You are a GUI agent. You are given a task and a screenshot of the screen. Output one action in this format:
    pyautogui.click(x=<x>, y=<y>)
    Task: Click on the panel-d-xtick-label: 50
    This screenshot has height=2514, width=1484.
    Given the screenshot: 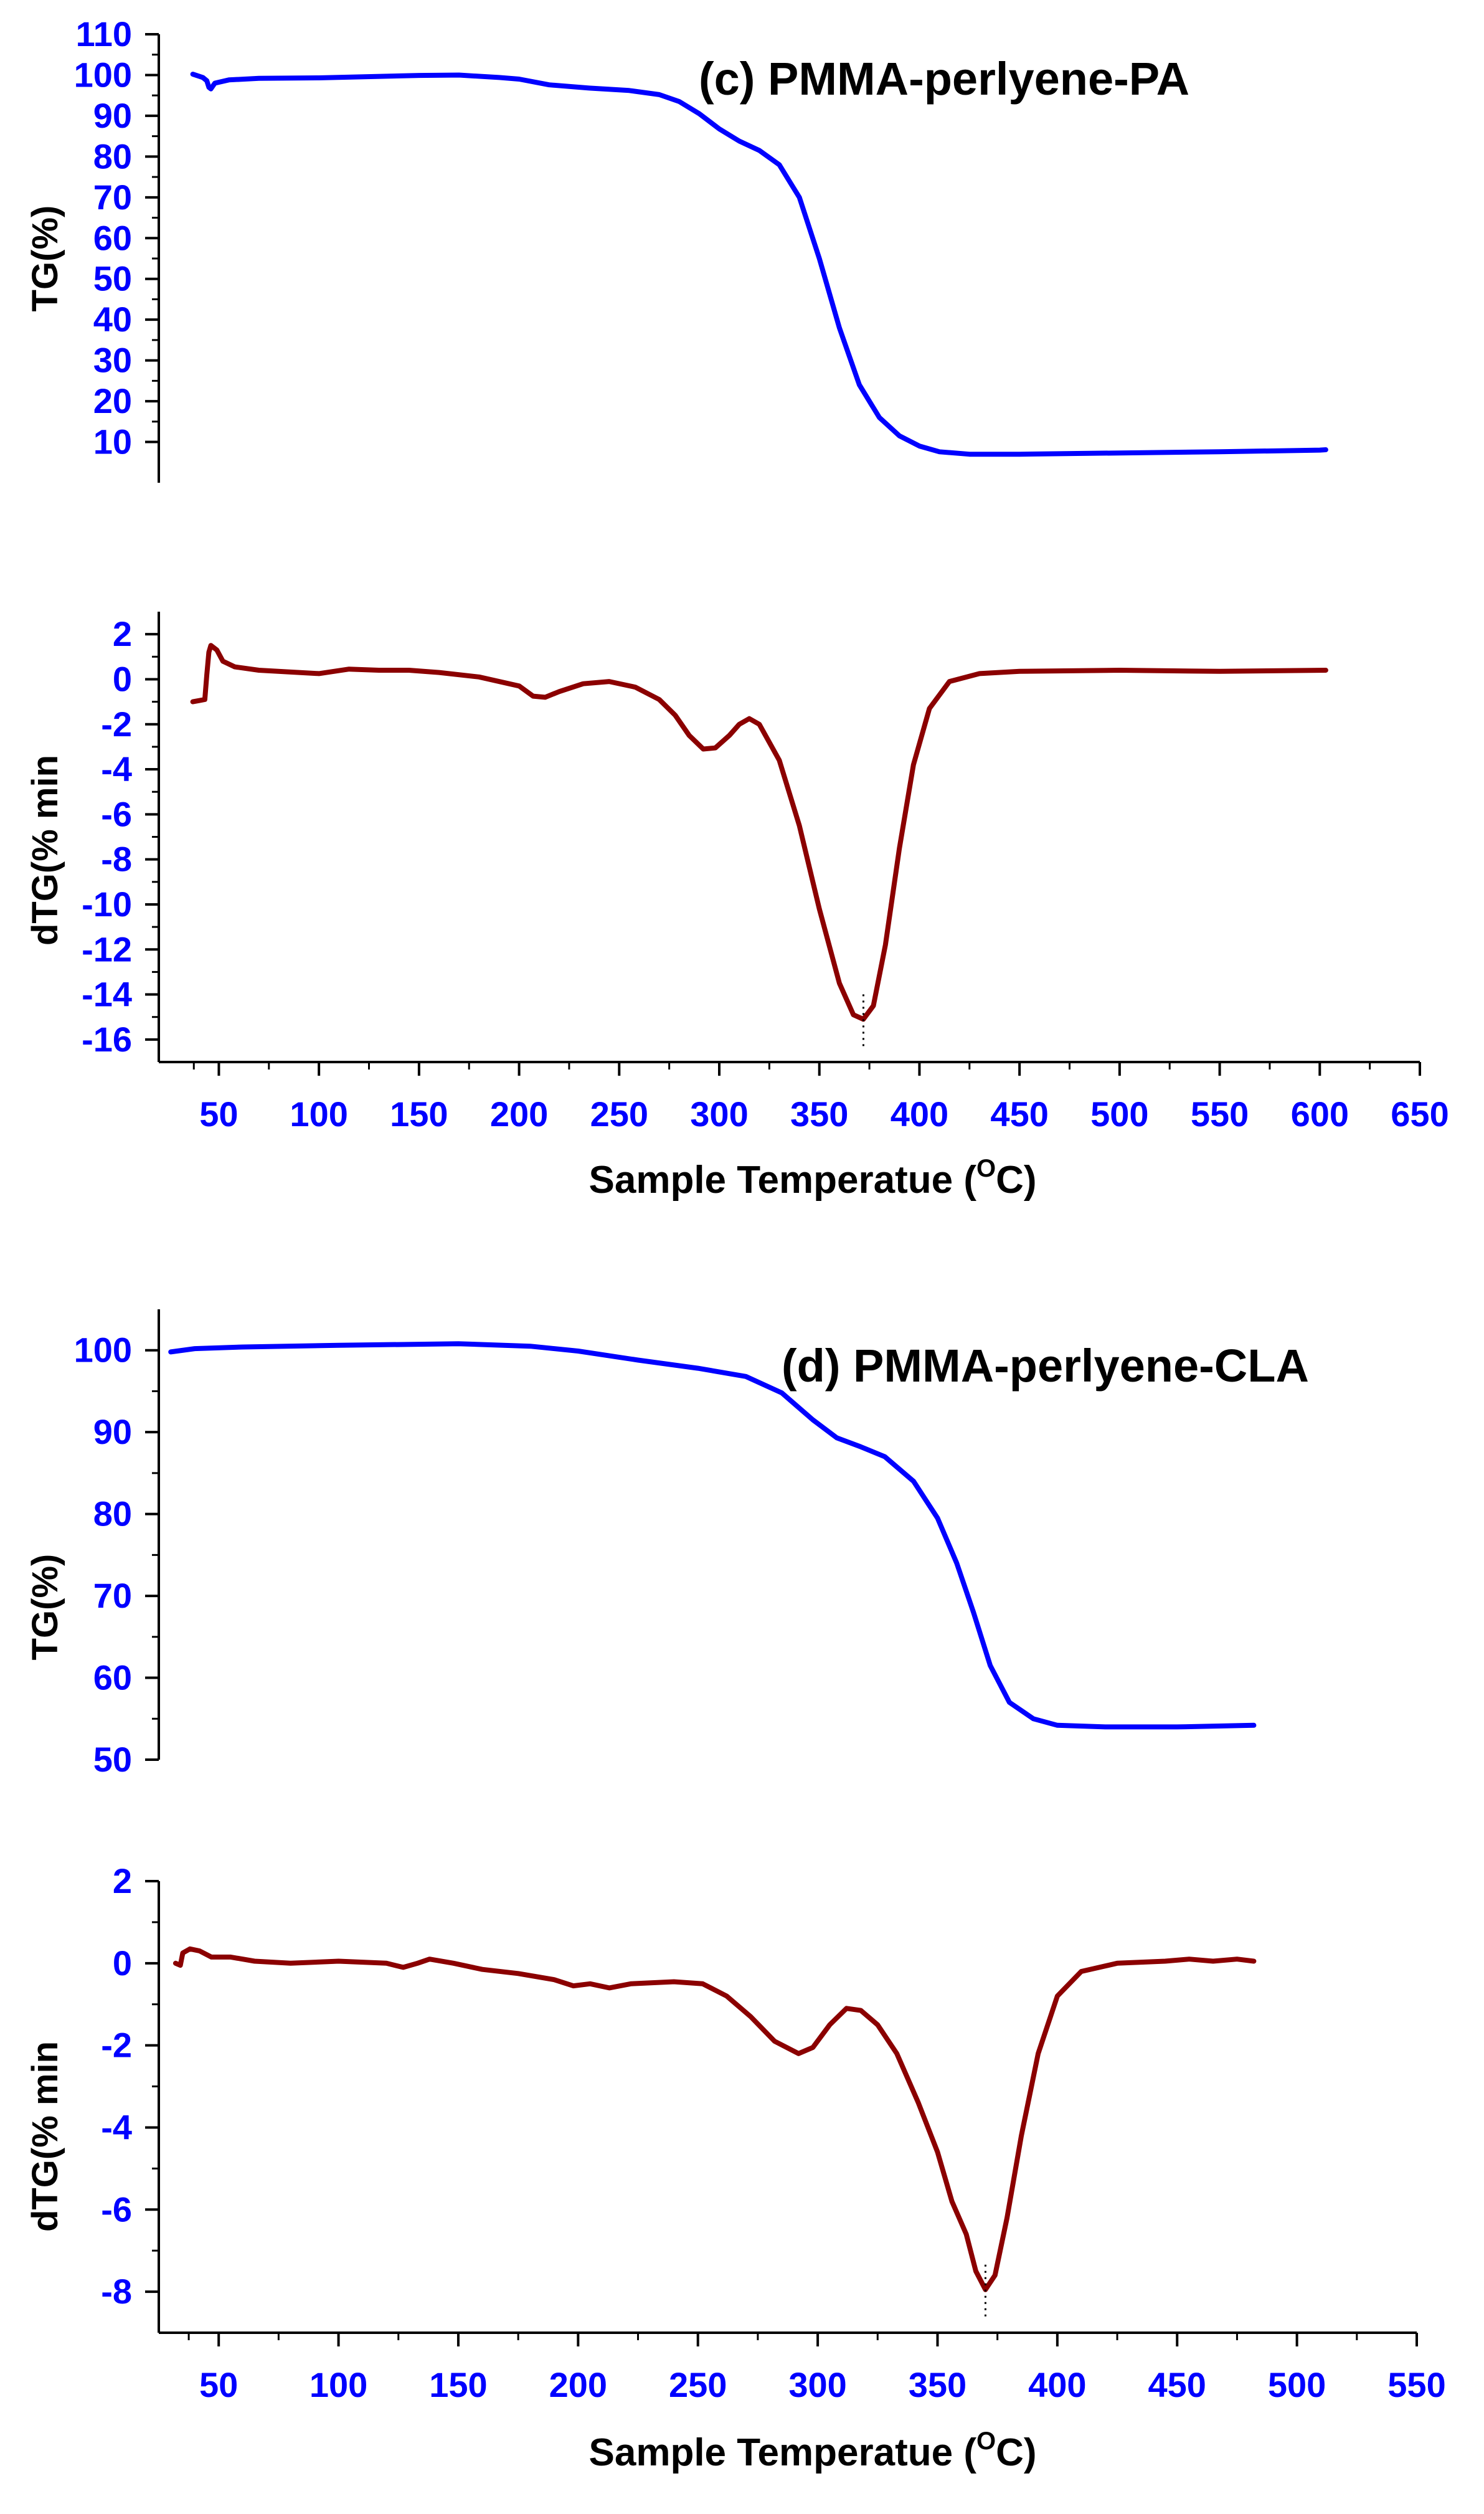 What is the action you would take?
    pyautogui.click(x=218, y=2384)
    